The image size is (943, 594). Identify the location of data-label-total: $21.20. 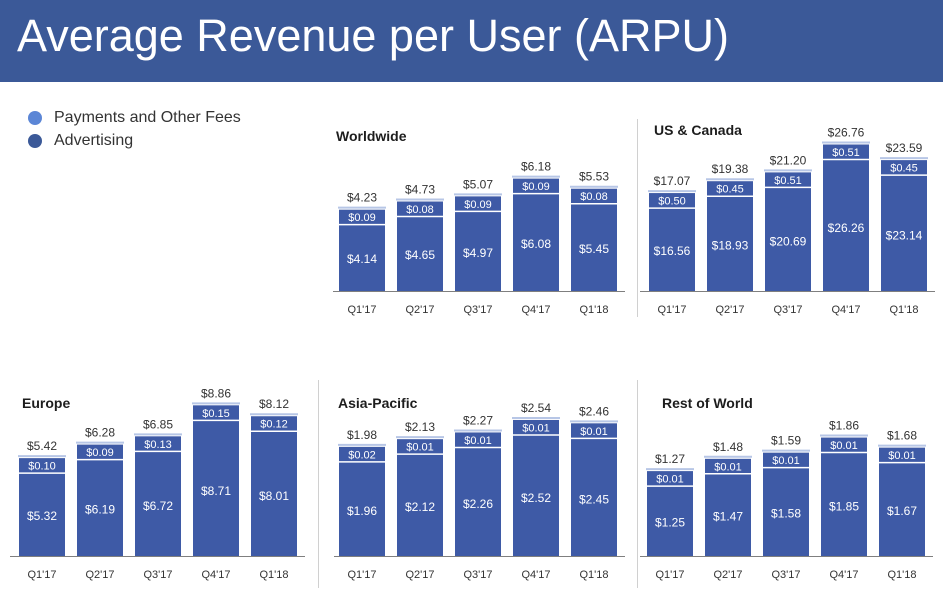
(788, 160).